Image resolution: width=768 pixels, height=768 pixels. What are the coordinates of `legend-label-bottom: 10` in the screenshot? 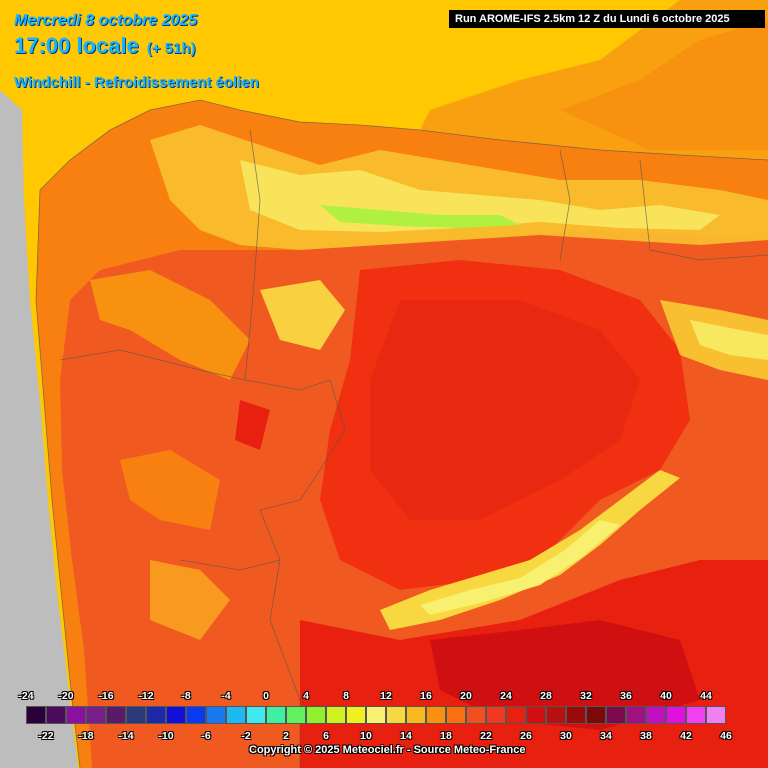 It's located at (366, 736).